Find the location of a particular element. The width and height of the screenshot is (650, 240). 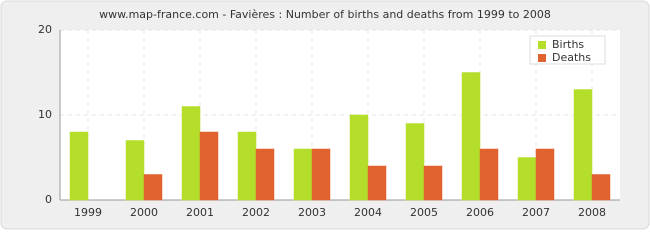

legend-box is located at coordinates (567, 50).